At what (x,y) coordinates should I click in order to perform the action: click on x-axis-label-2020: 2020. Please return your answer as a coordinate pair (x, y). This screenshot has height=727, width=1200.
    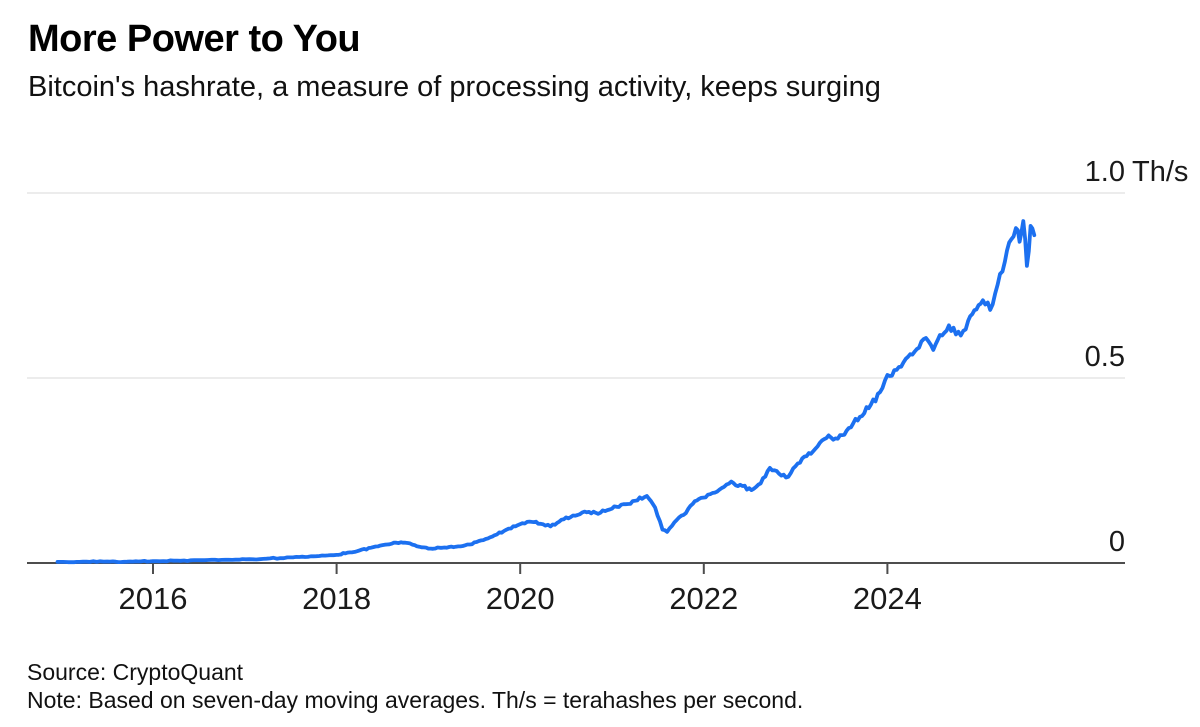
    Looking at the image, I should click on (520, 598).